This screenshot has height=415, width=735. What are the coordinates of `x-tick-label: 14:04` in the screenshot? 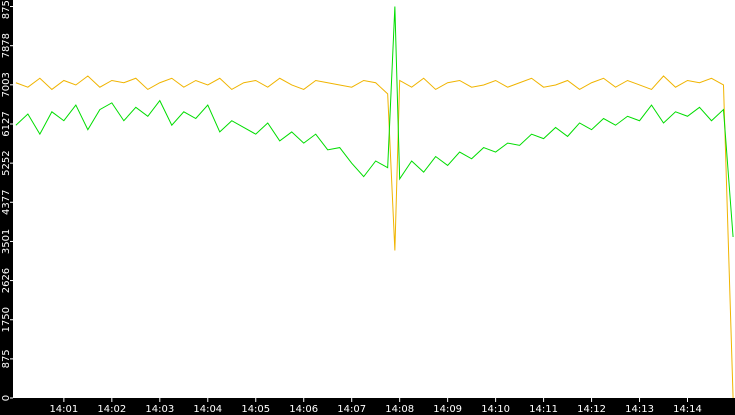 It's located at (207, 409).